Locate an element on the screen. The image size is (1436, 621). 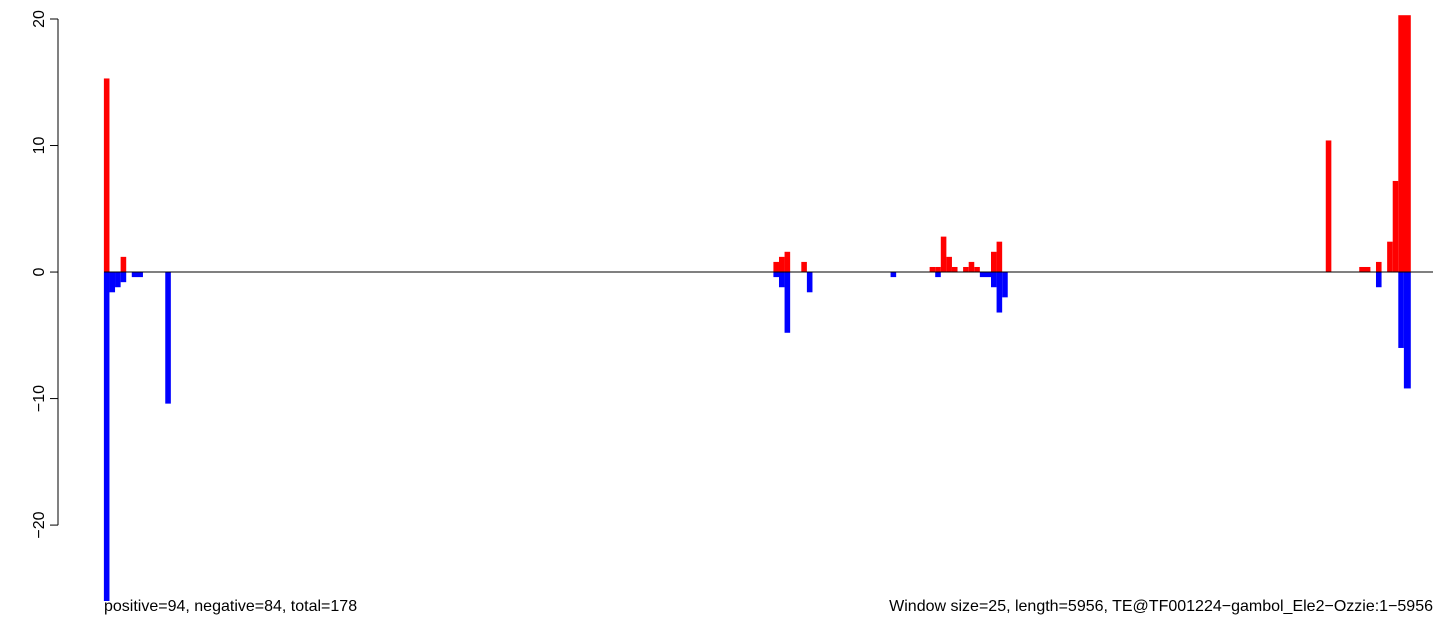
y-axis: −20 −10 0 10 20 is located at coordinates (45, 274).